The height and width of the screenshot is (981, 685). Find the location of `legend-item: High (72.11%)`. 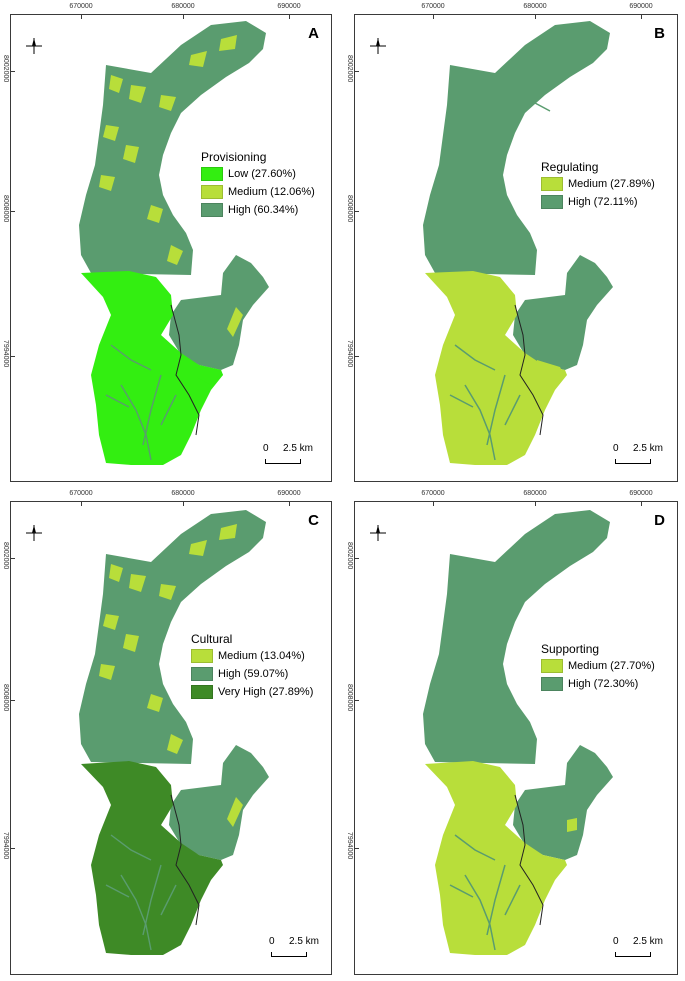

legend-item: High (72.11%) is located at coordinates (598, 202).